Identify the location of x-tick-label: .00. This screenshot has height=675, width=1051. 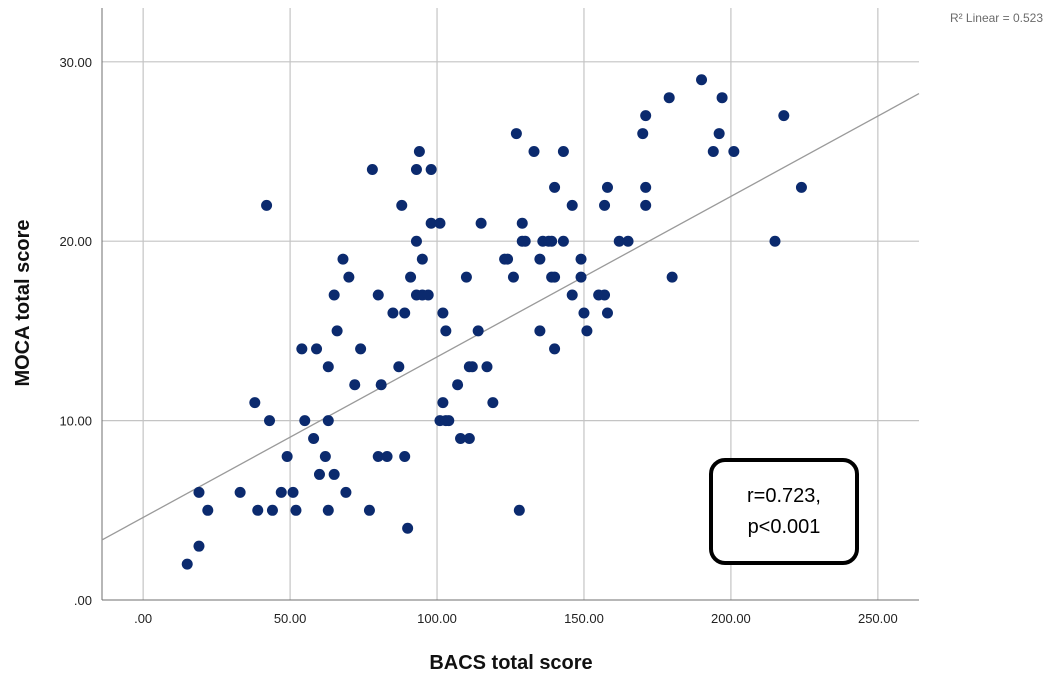
(143, 618).